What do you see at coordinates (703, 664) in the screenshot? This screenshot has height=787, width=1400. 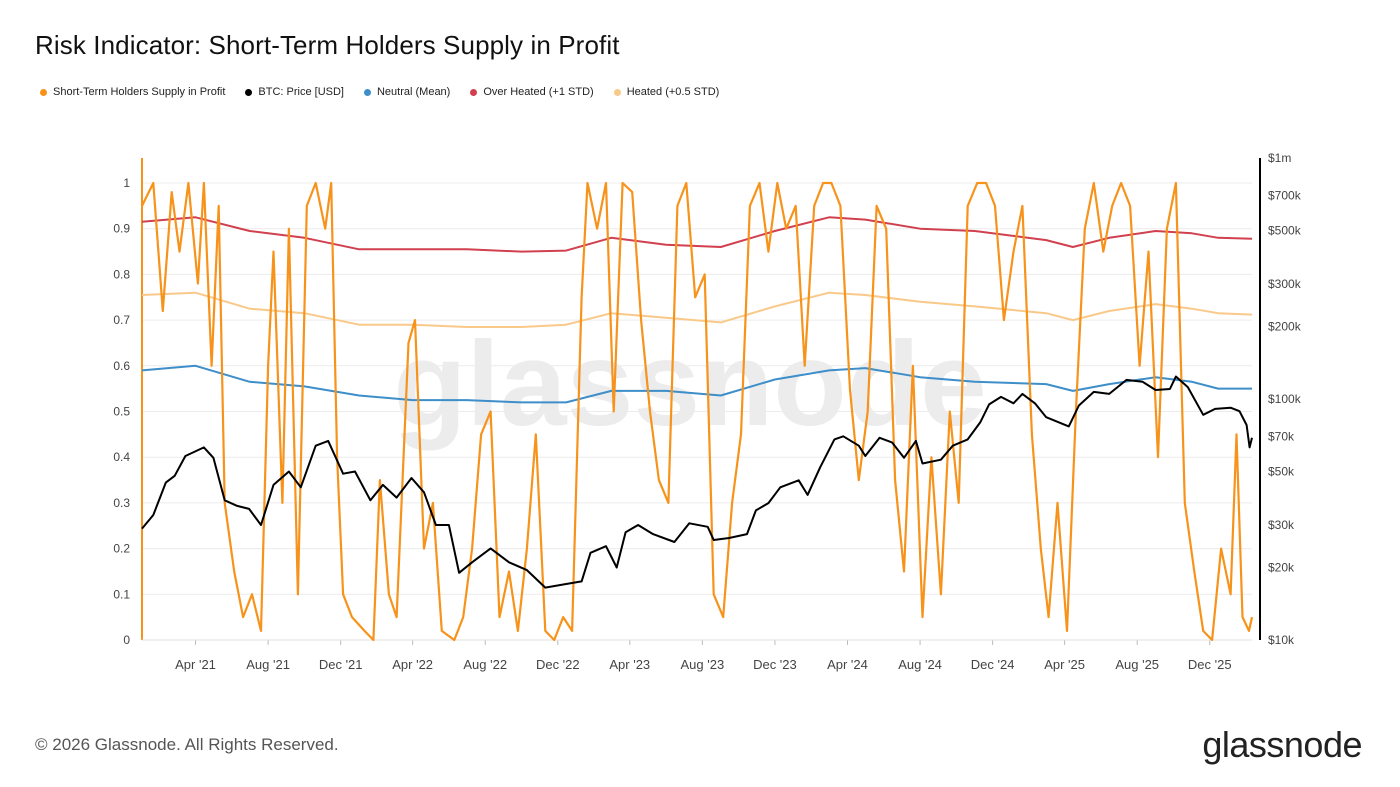 I see `x-tick-label: Aug '23` at bounding box center [703, 664].